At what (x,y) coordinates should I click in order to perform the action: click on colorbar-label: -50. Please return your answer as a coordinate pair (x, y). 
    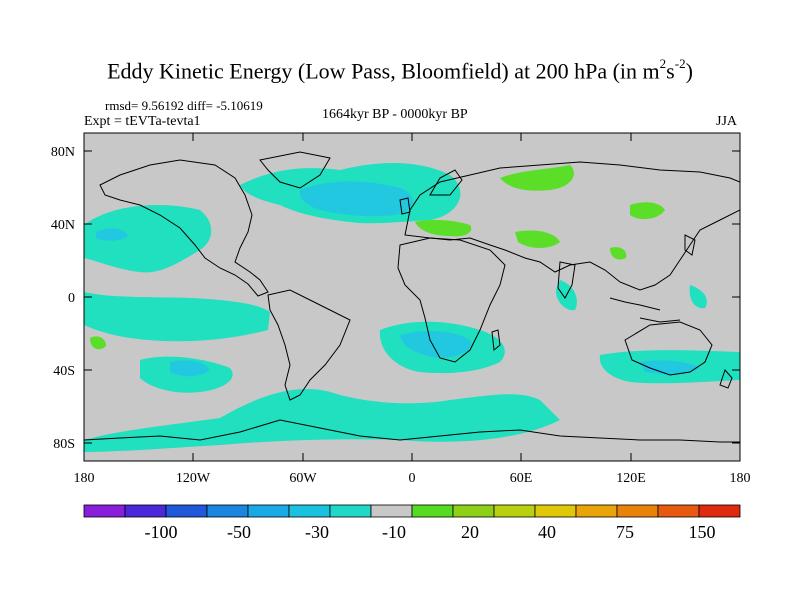
    Looking at the image, I should click on (239, 532).